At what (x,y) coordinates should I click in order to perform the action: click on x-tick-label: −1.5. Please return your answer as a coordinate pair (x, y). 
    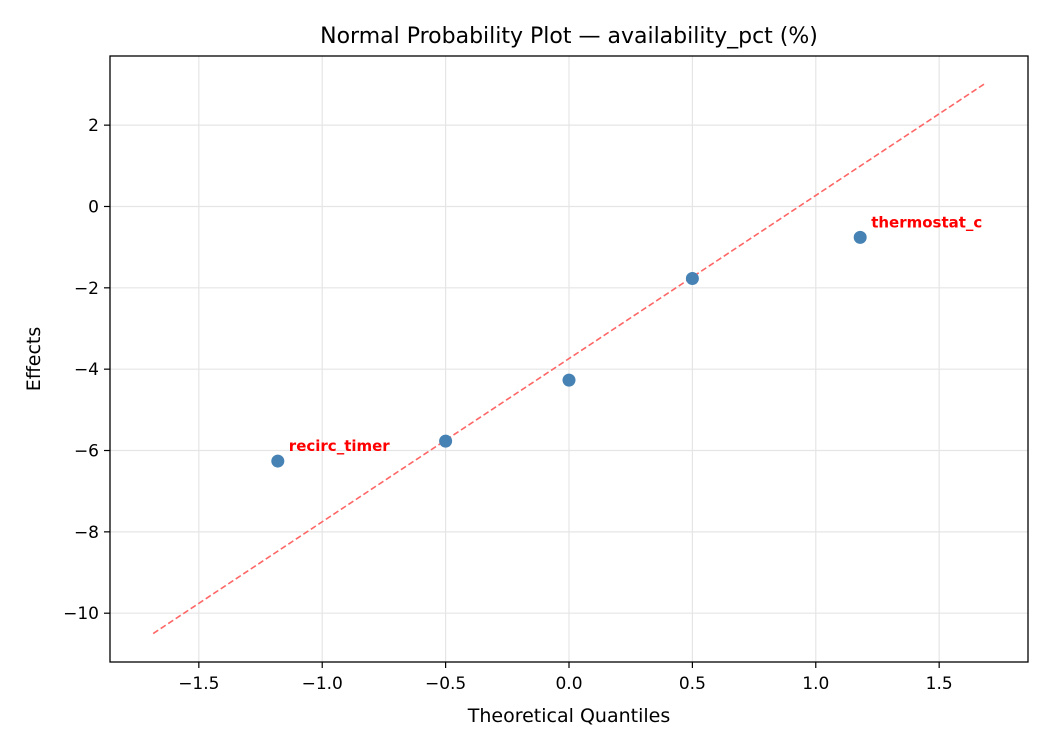
    Looking at the image, I should click on (198, 684).